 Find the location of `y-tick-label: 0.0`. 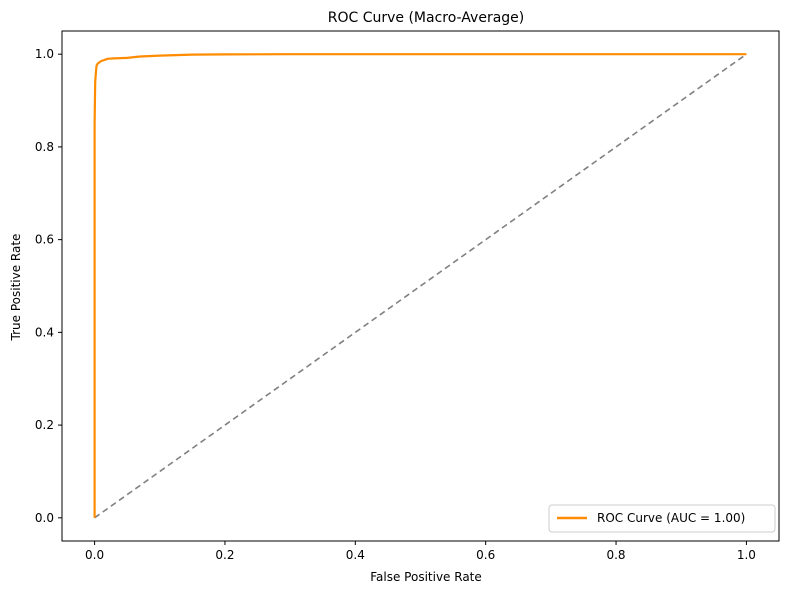

y-tick-label: 0.0 is located at coordinates (44, 518).